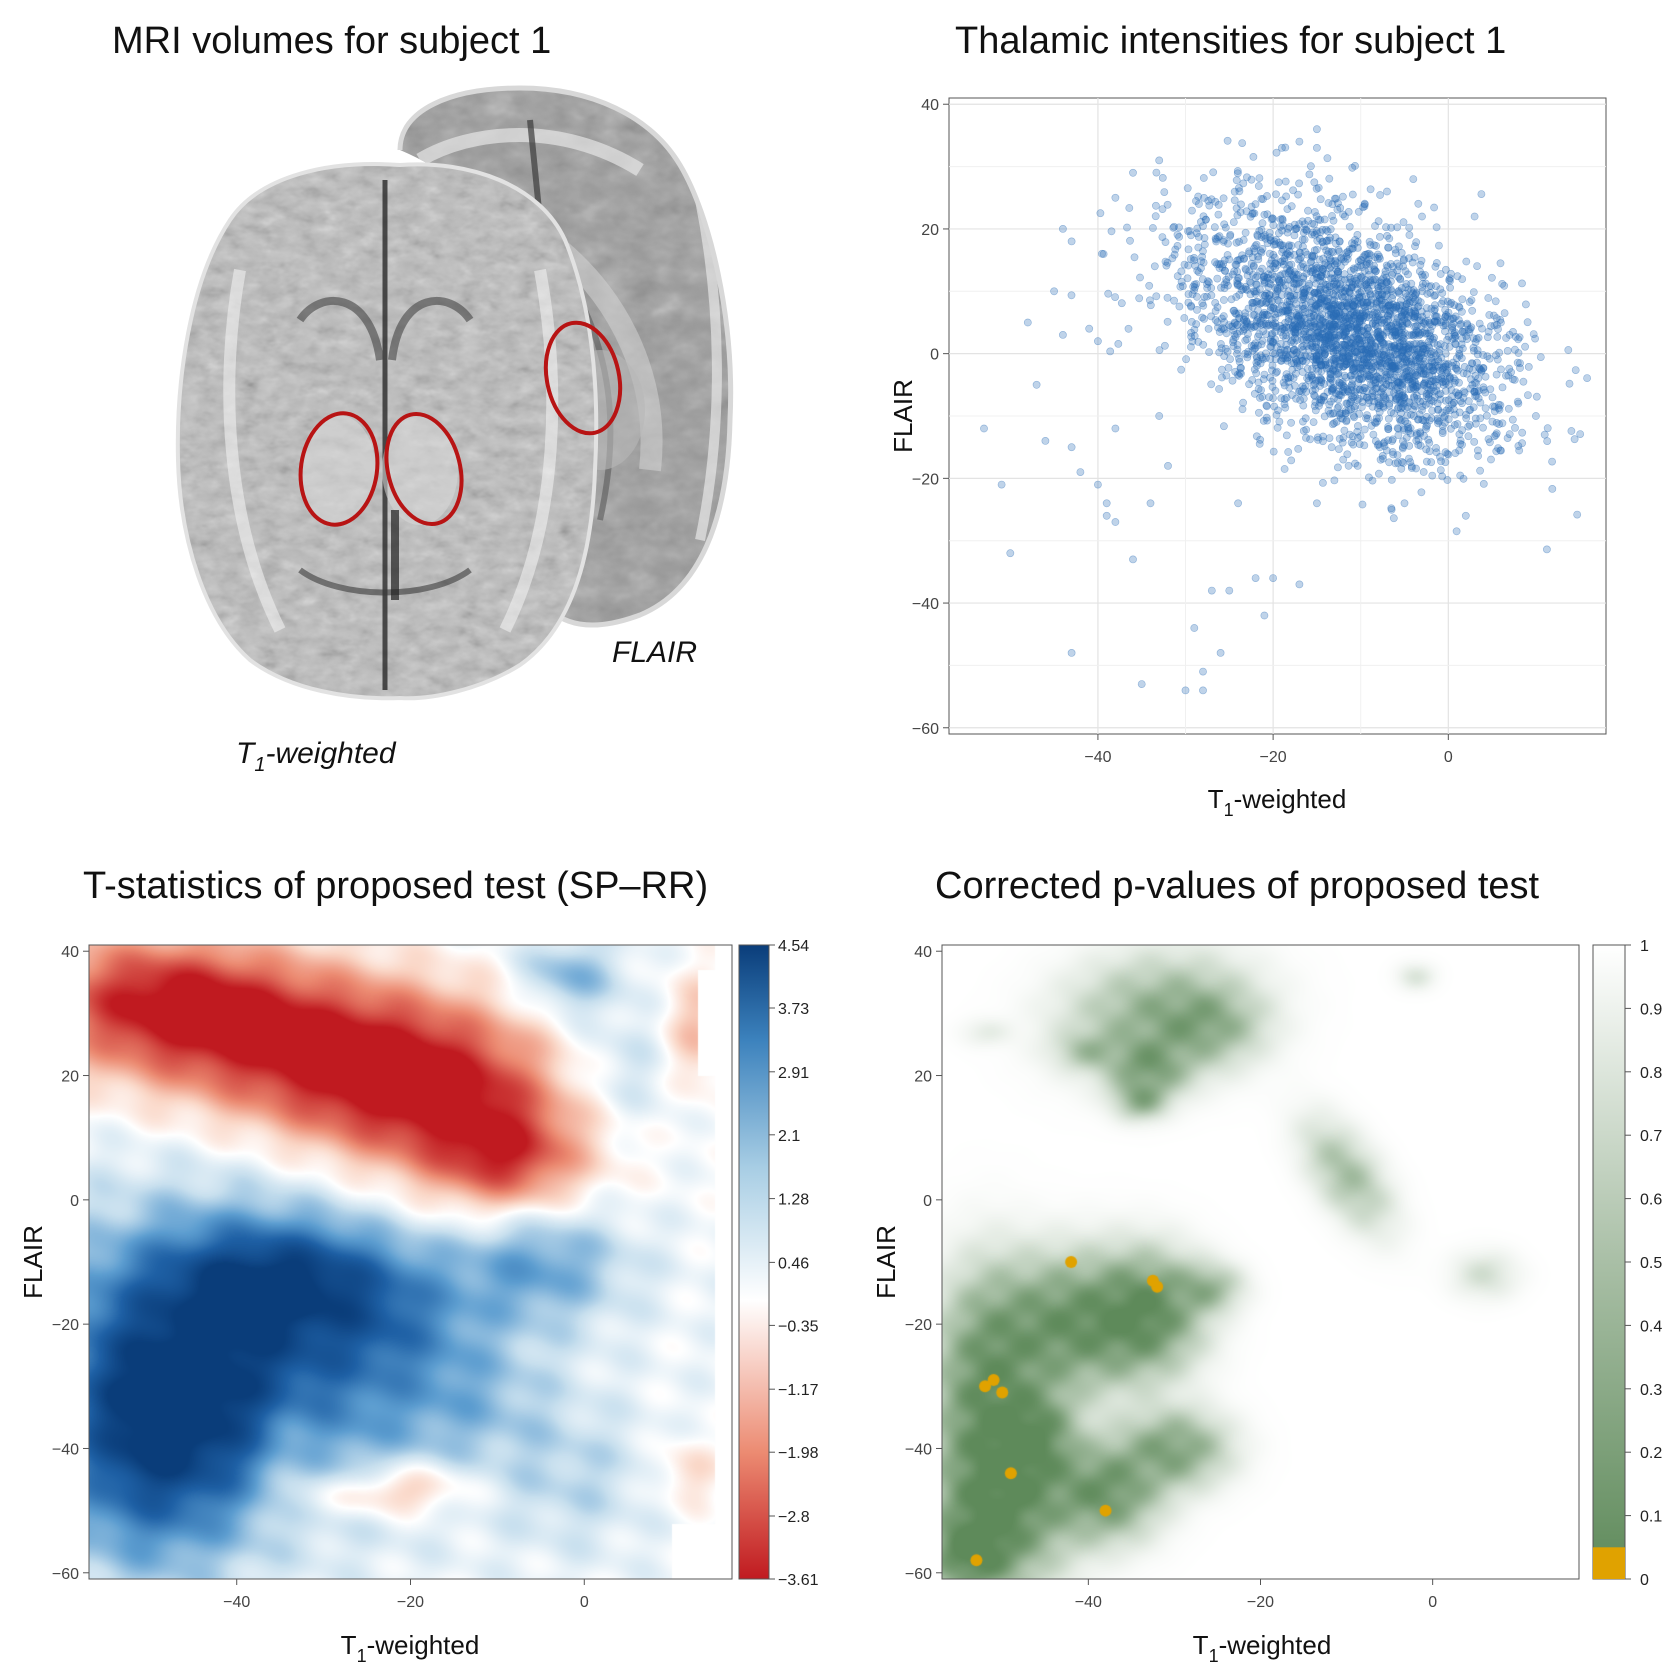  Describe the element at coordinates (918, 1574) in the screenshot. I see `pval-y-tick-label: −60` at that location.